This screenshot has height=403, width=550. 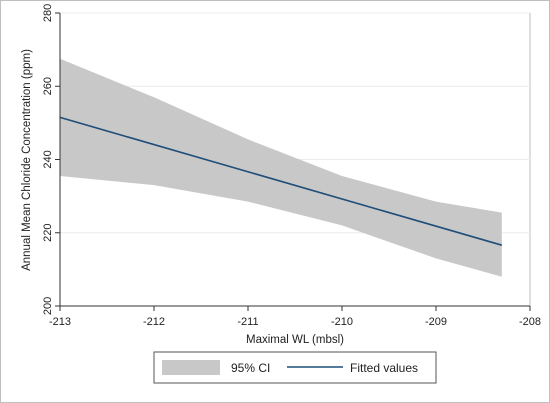 I want to click on y-tick-label: 260, so click(x=48, y=86).